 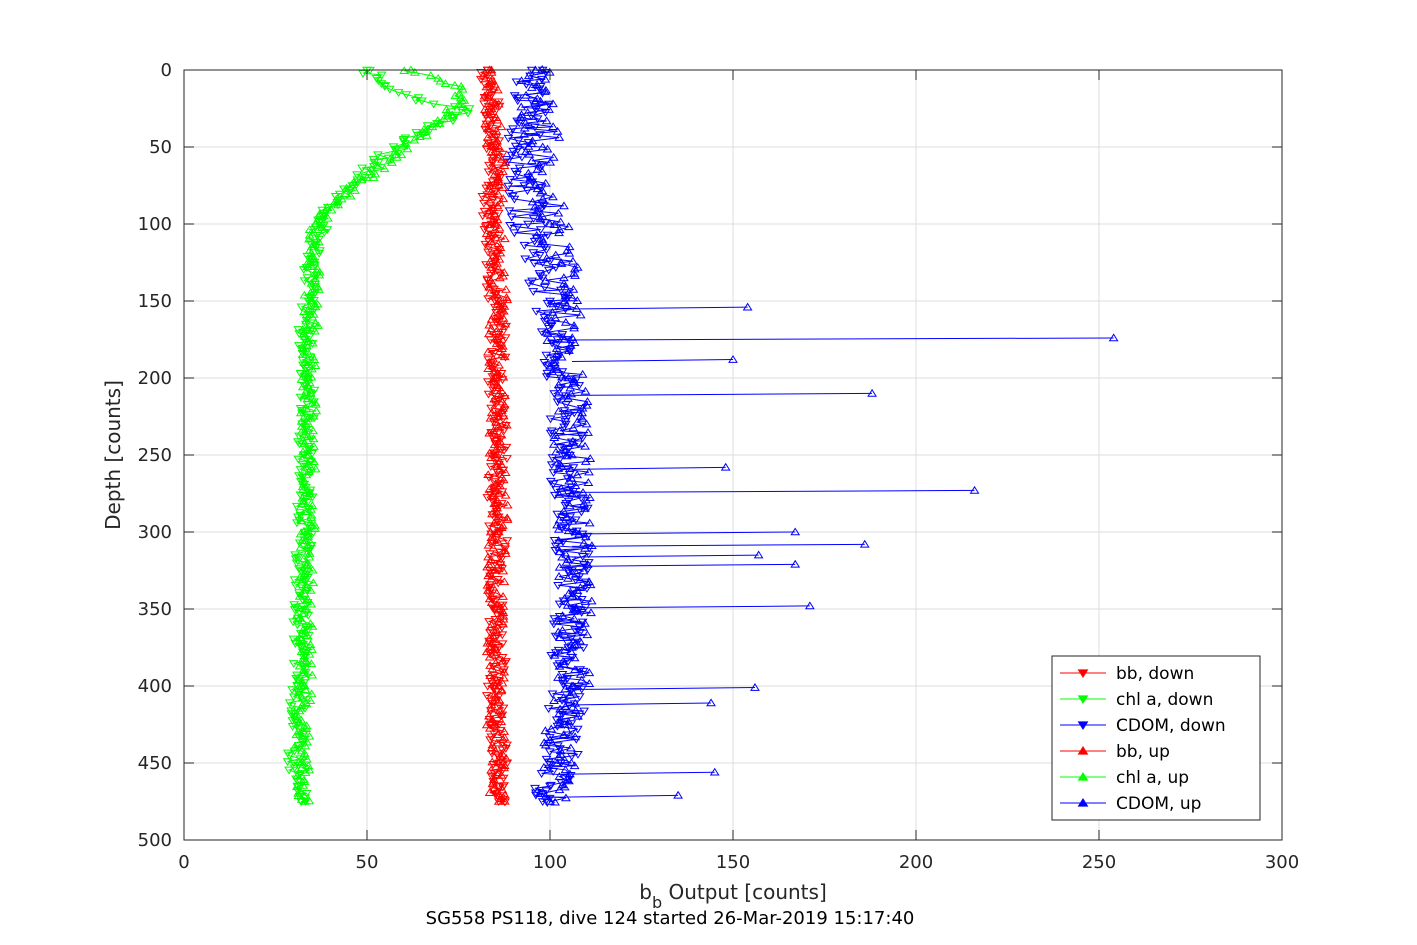 I want to click on x-tick-label: 100, so click(x=550, y=862).